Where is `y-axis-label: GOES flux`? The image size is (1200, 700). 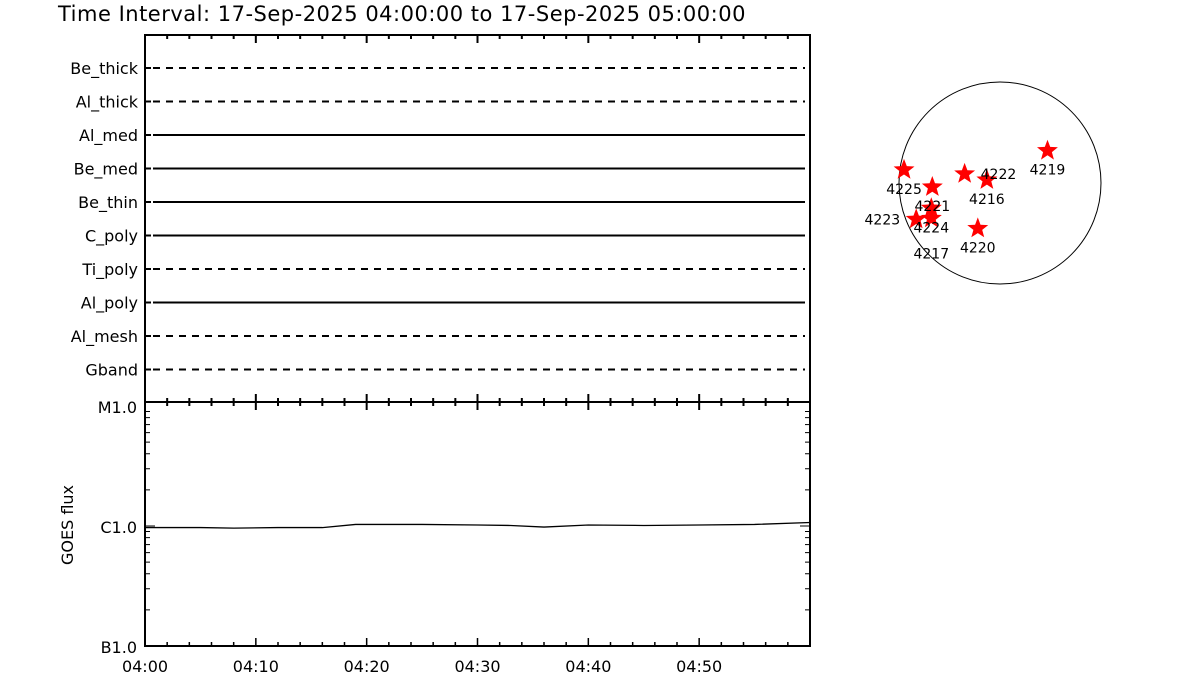 y-axis-label: GOES flux is located at coordinates (67, 525).